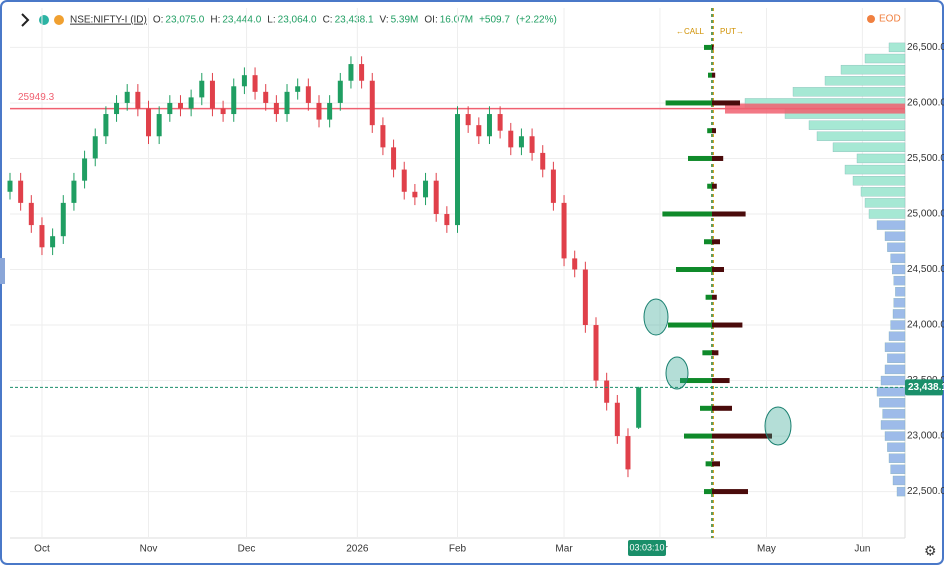 The image size is (944, 565). What do you see at coordinates (158, 20) in the screenshot?
I see `header-o-label: O:` at bounding box center [158, 20].